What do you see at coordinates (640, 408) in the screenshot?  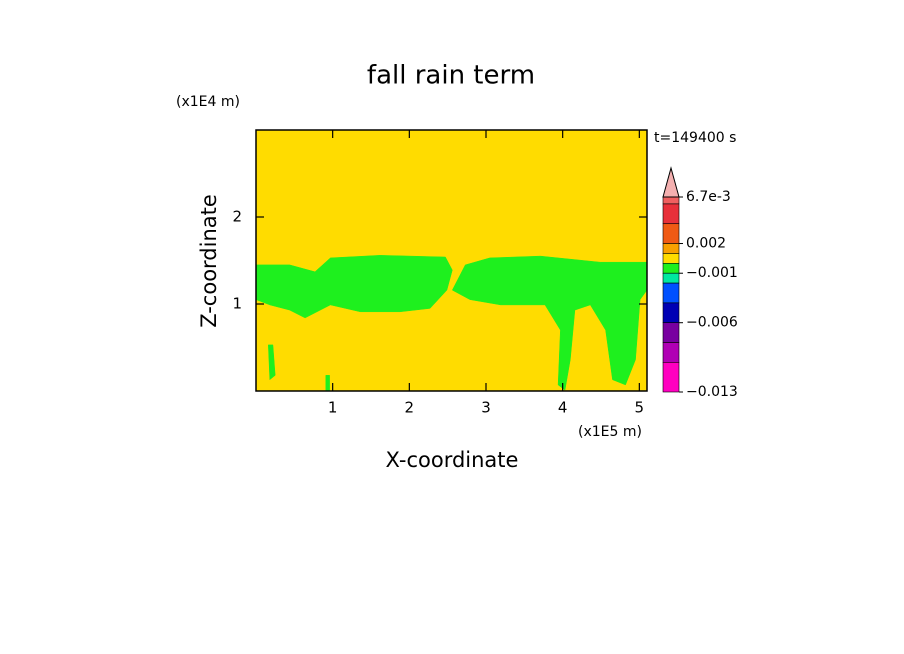 I see `x-tick-label: 5` at bounding box center [640, 408].